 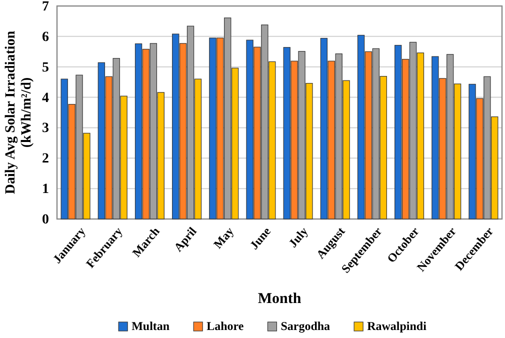 What do you see at coordinates (45, 220) in the screenshot?
I see `y-tick-label: 0` at bounding box center [45, 220].